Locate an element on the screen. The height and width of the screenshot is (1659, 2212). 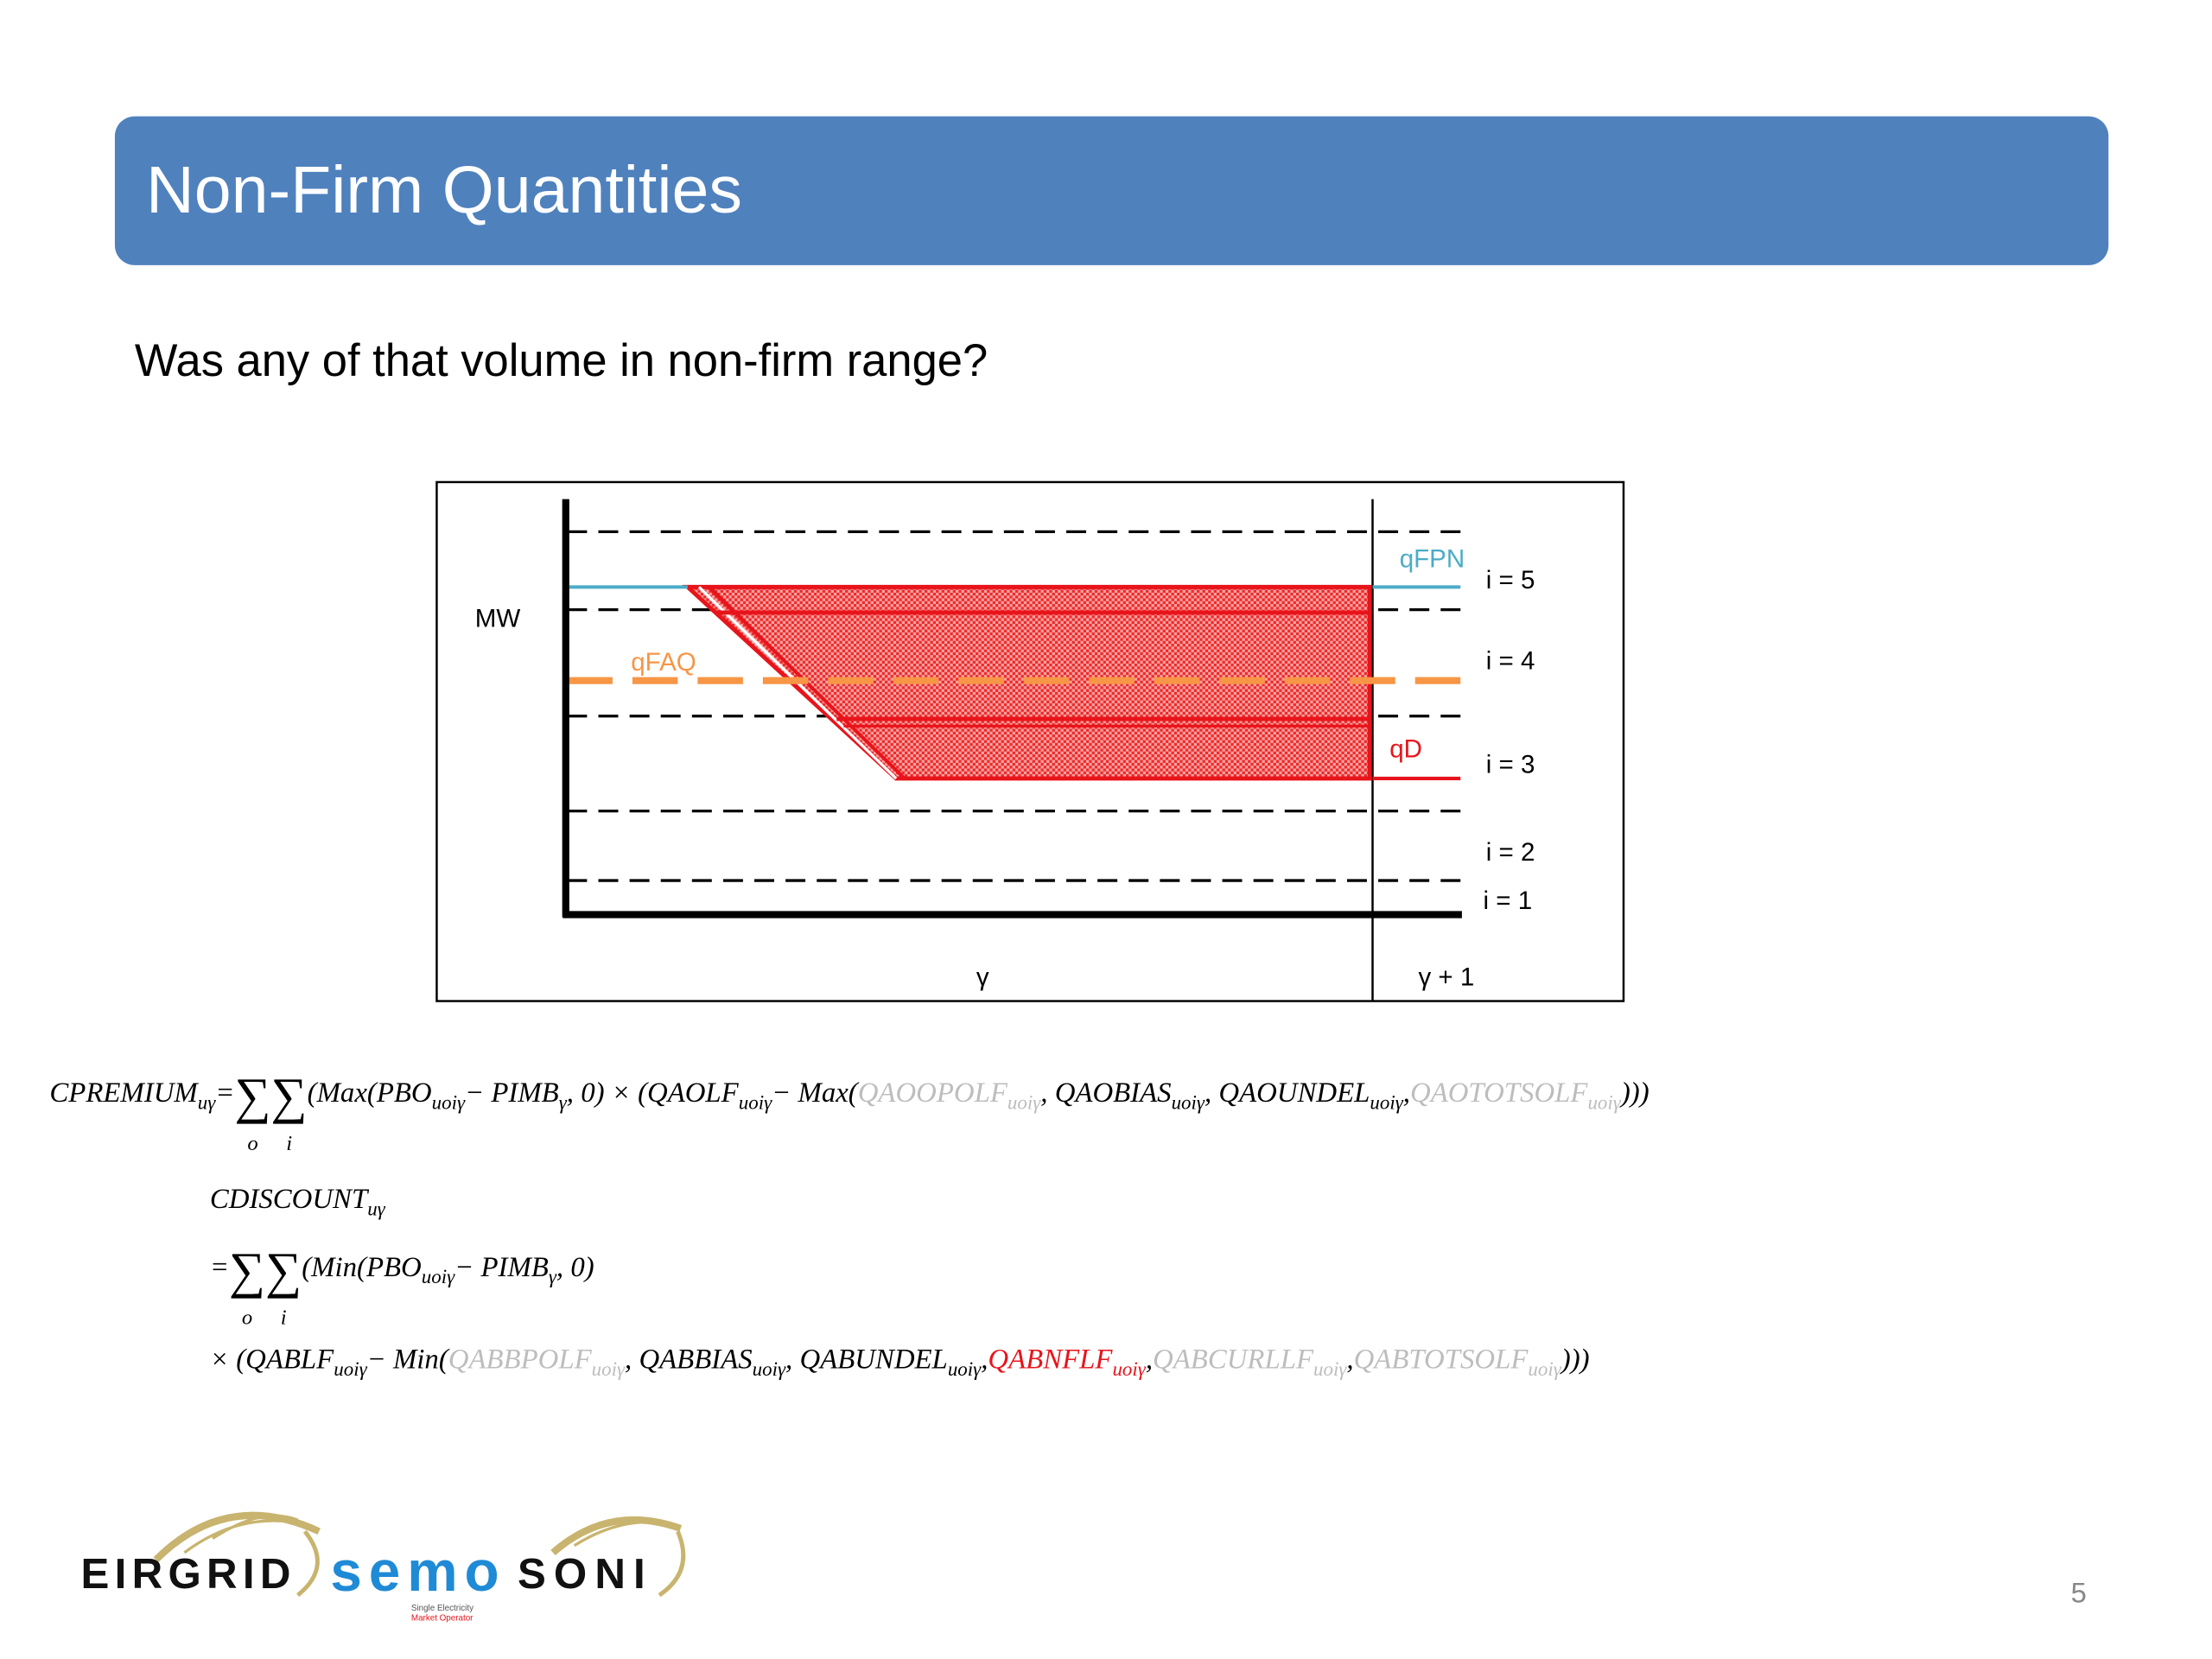
formula-token: (Max(PBOuoiγ is located at coordinates (387, 1095).